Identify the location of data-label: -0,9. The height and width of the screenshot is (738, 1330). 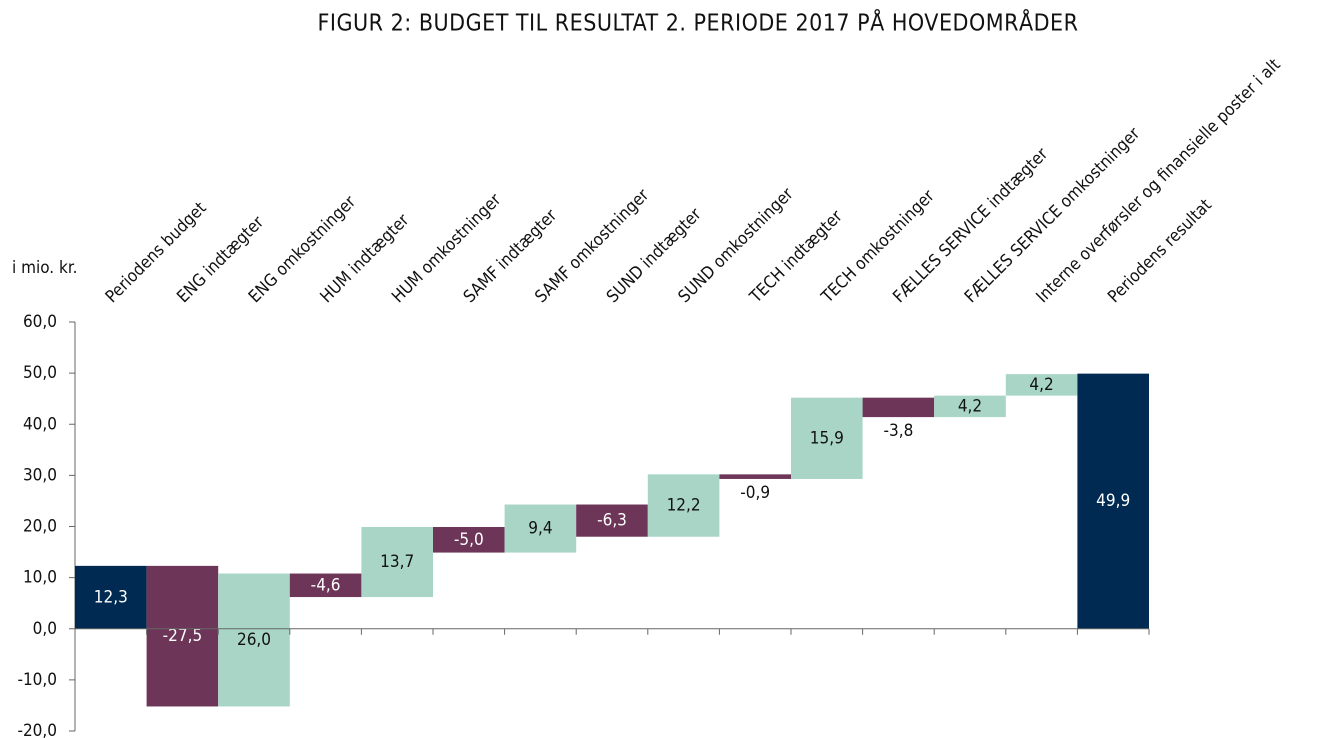
(755, 493).